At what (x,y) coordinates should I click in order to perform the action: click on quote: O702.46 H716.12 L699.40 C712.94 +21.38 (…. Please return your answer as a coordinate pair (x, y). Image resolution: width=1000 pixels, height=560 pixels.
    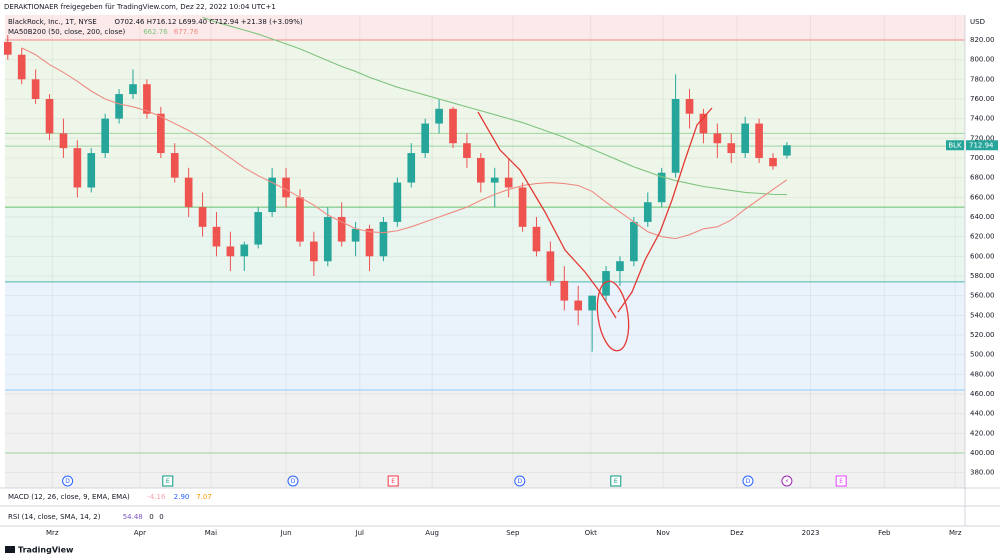
    Looking at the image, I should click on (209, 22).